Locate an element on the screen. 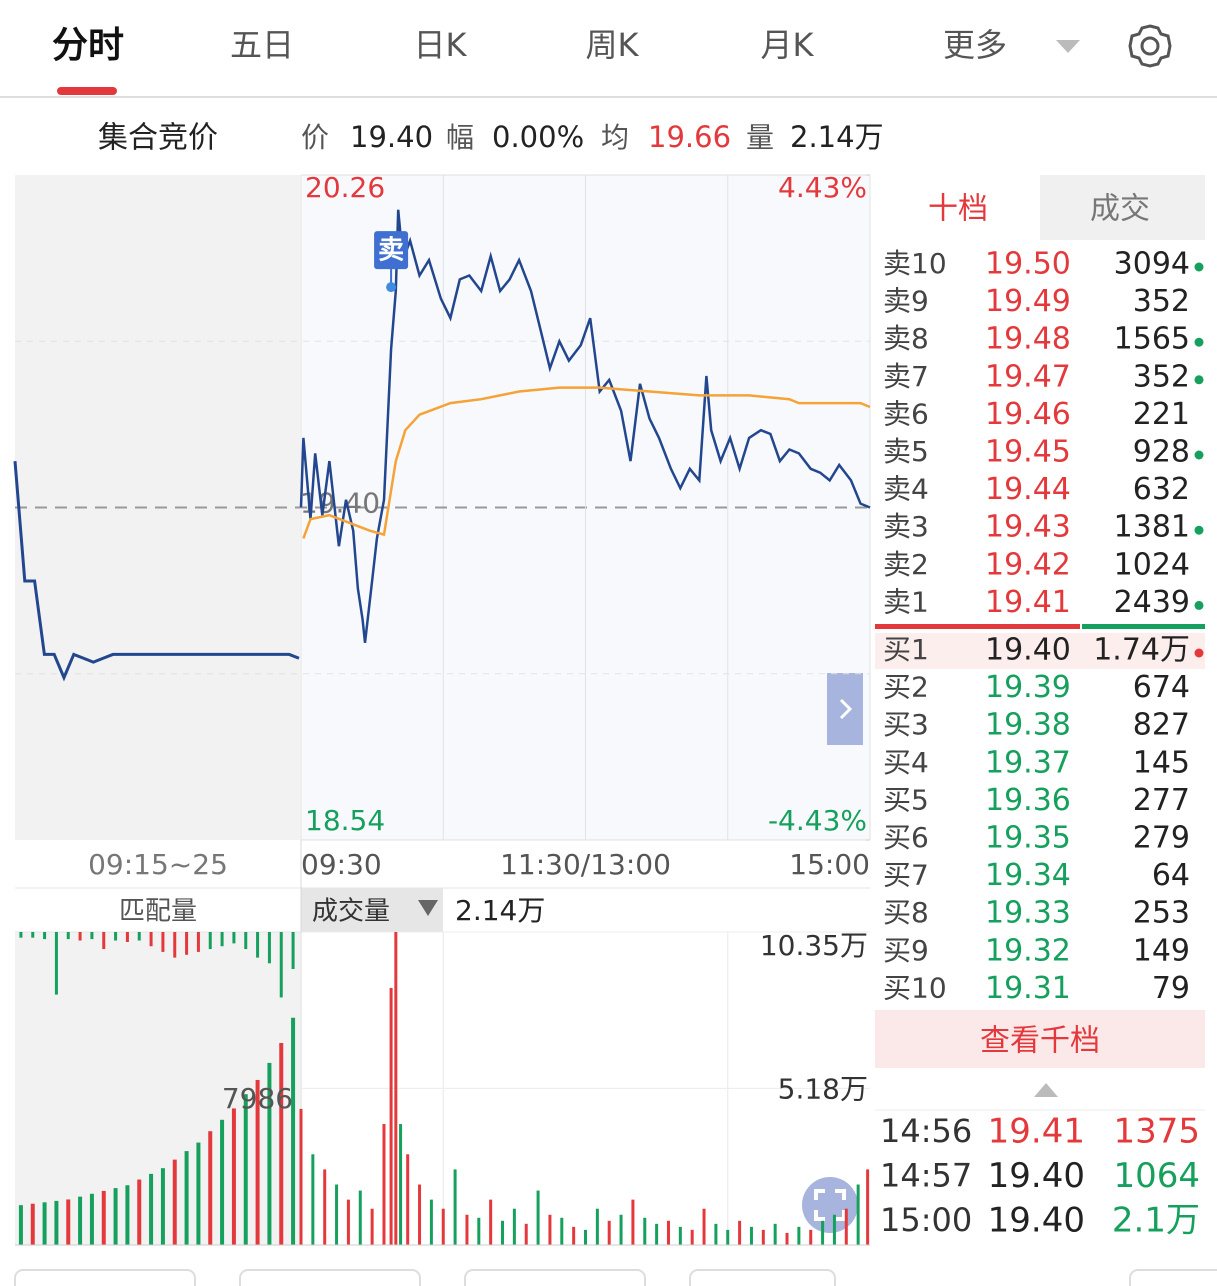  volume-selector is located at coordinates (372, 910).